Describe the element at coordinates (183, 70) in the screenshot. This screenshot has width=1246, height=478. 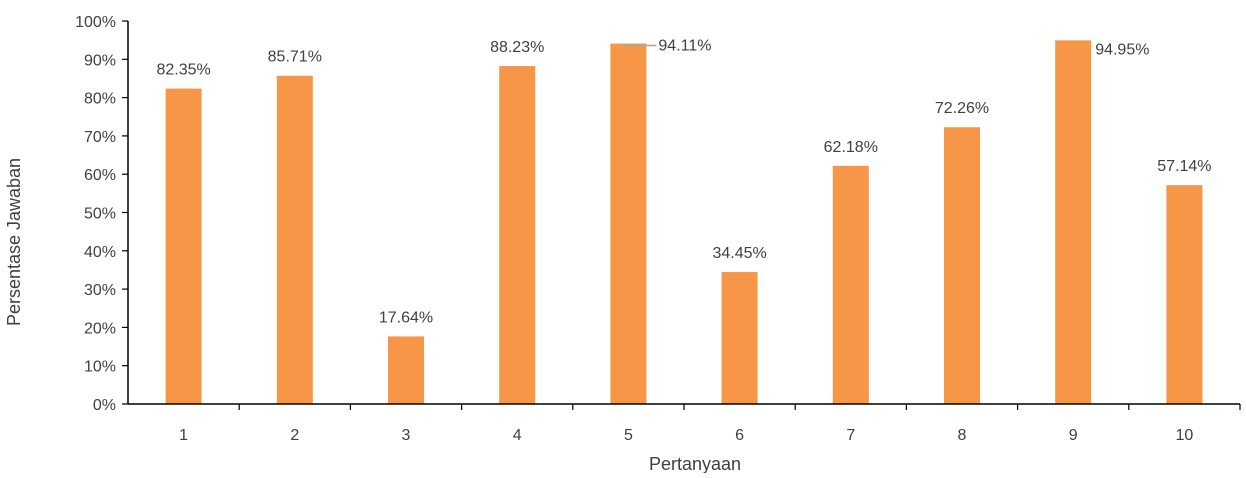
I see `data-label: 82.35%` at that location.